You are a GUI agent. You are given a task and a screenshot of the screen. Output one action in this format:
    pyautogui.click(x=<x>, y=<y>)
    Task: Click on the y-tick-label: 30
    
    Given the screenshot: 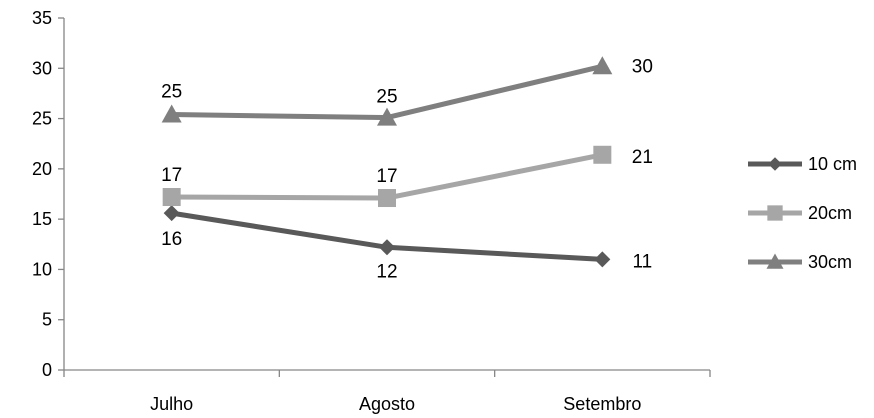 What is the action you would take?
    pyautogui.click(x=42, y=68)
    